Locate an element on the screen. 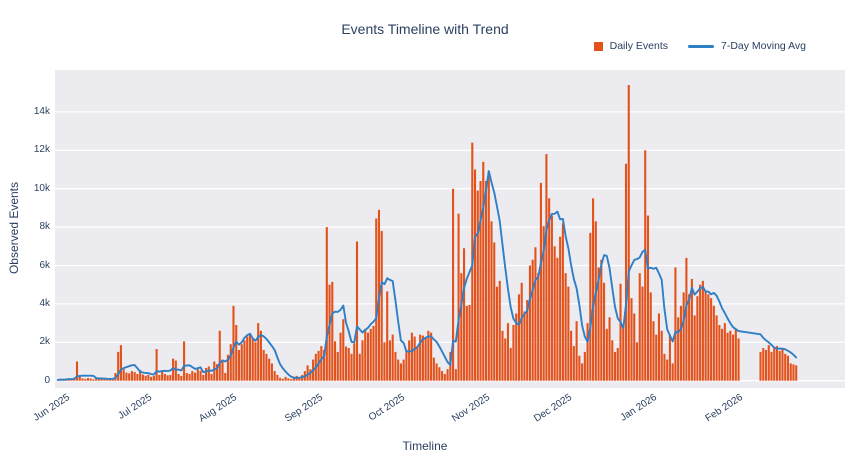 Image resolution: width=850 pixels, height=458 pixels. legend-item-daily-events: Daily Events is located at coordinates (630, 46).